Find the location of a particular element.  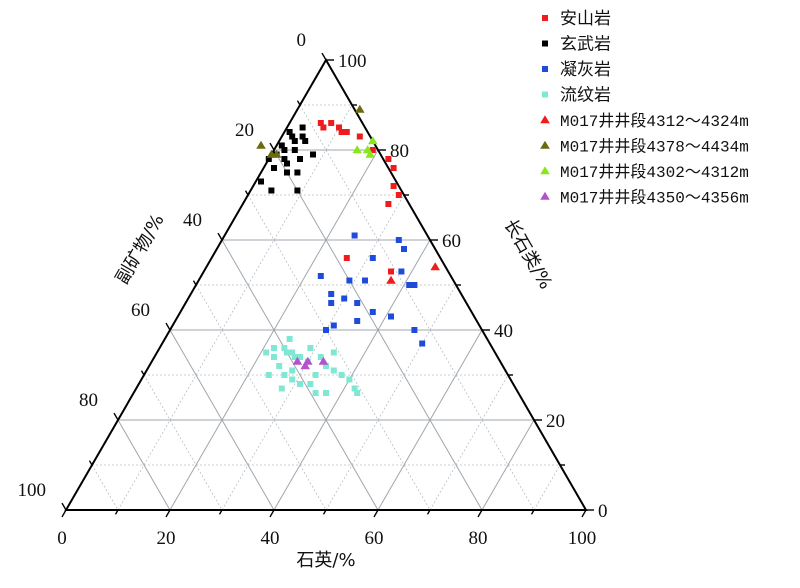

left-tick-label: 60 is located at coordinates (140, 310).